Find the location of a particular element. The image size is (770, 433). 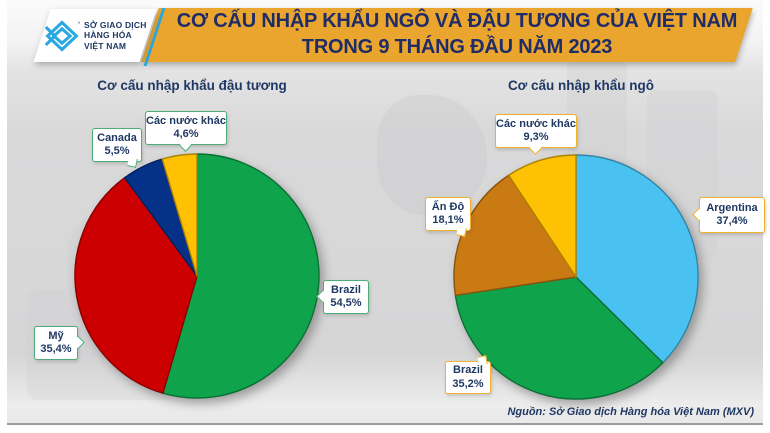

callout-label: Mỹ is located at coordinates (56, 335).